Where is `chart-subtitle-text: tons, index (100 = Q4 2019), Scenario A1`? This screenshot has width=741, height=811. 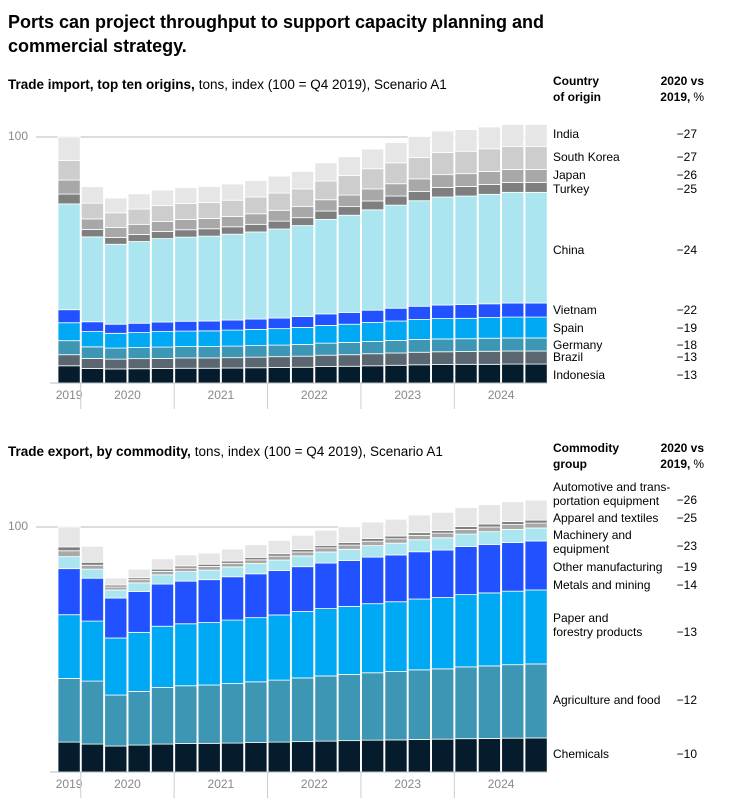 chart-subtitle-text: tons, index (100 = Q4 2019), Scenario A1 is located at coordinates (319, 451).